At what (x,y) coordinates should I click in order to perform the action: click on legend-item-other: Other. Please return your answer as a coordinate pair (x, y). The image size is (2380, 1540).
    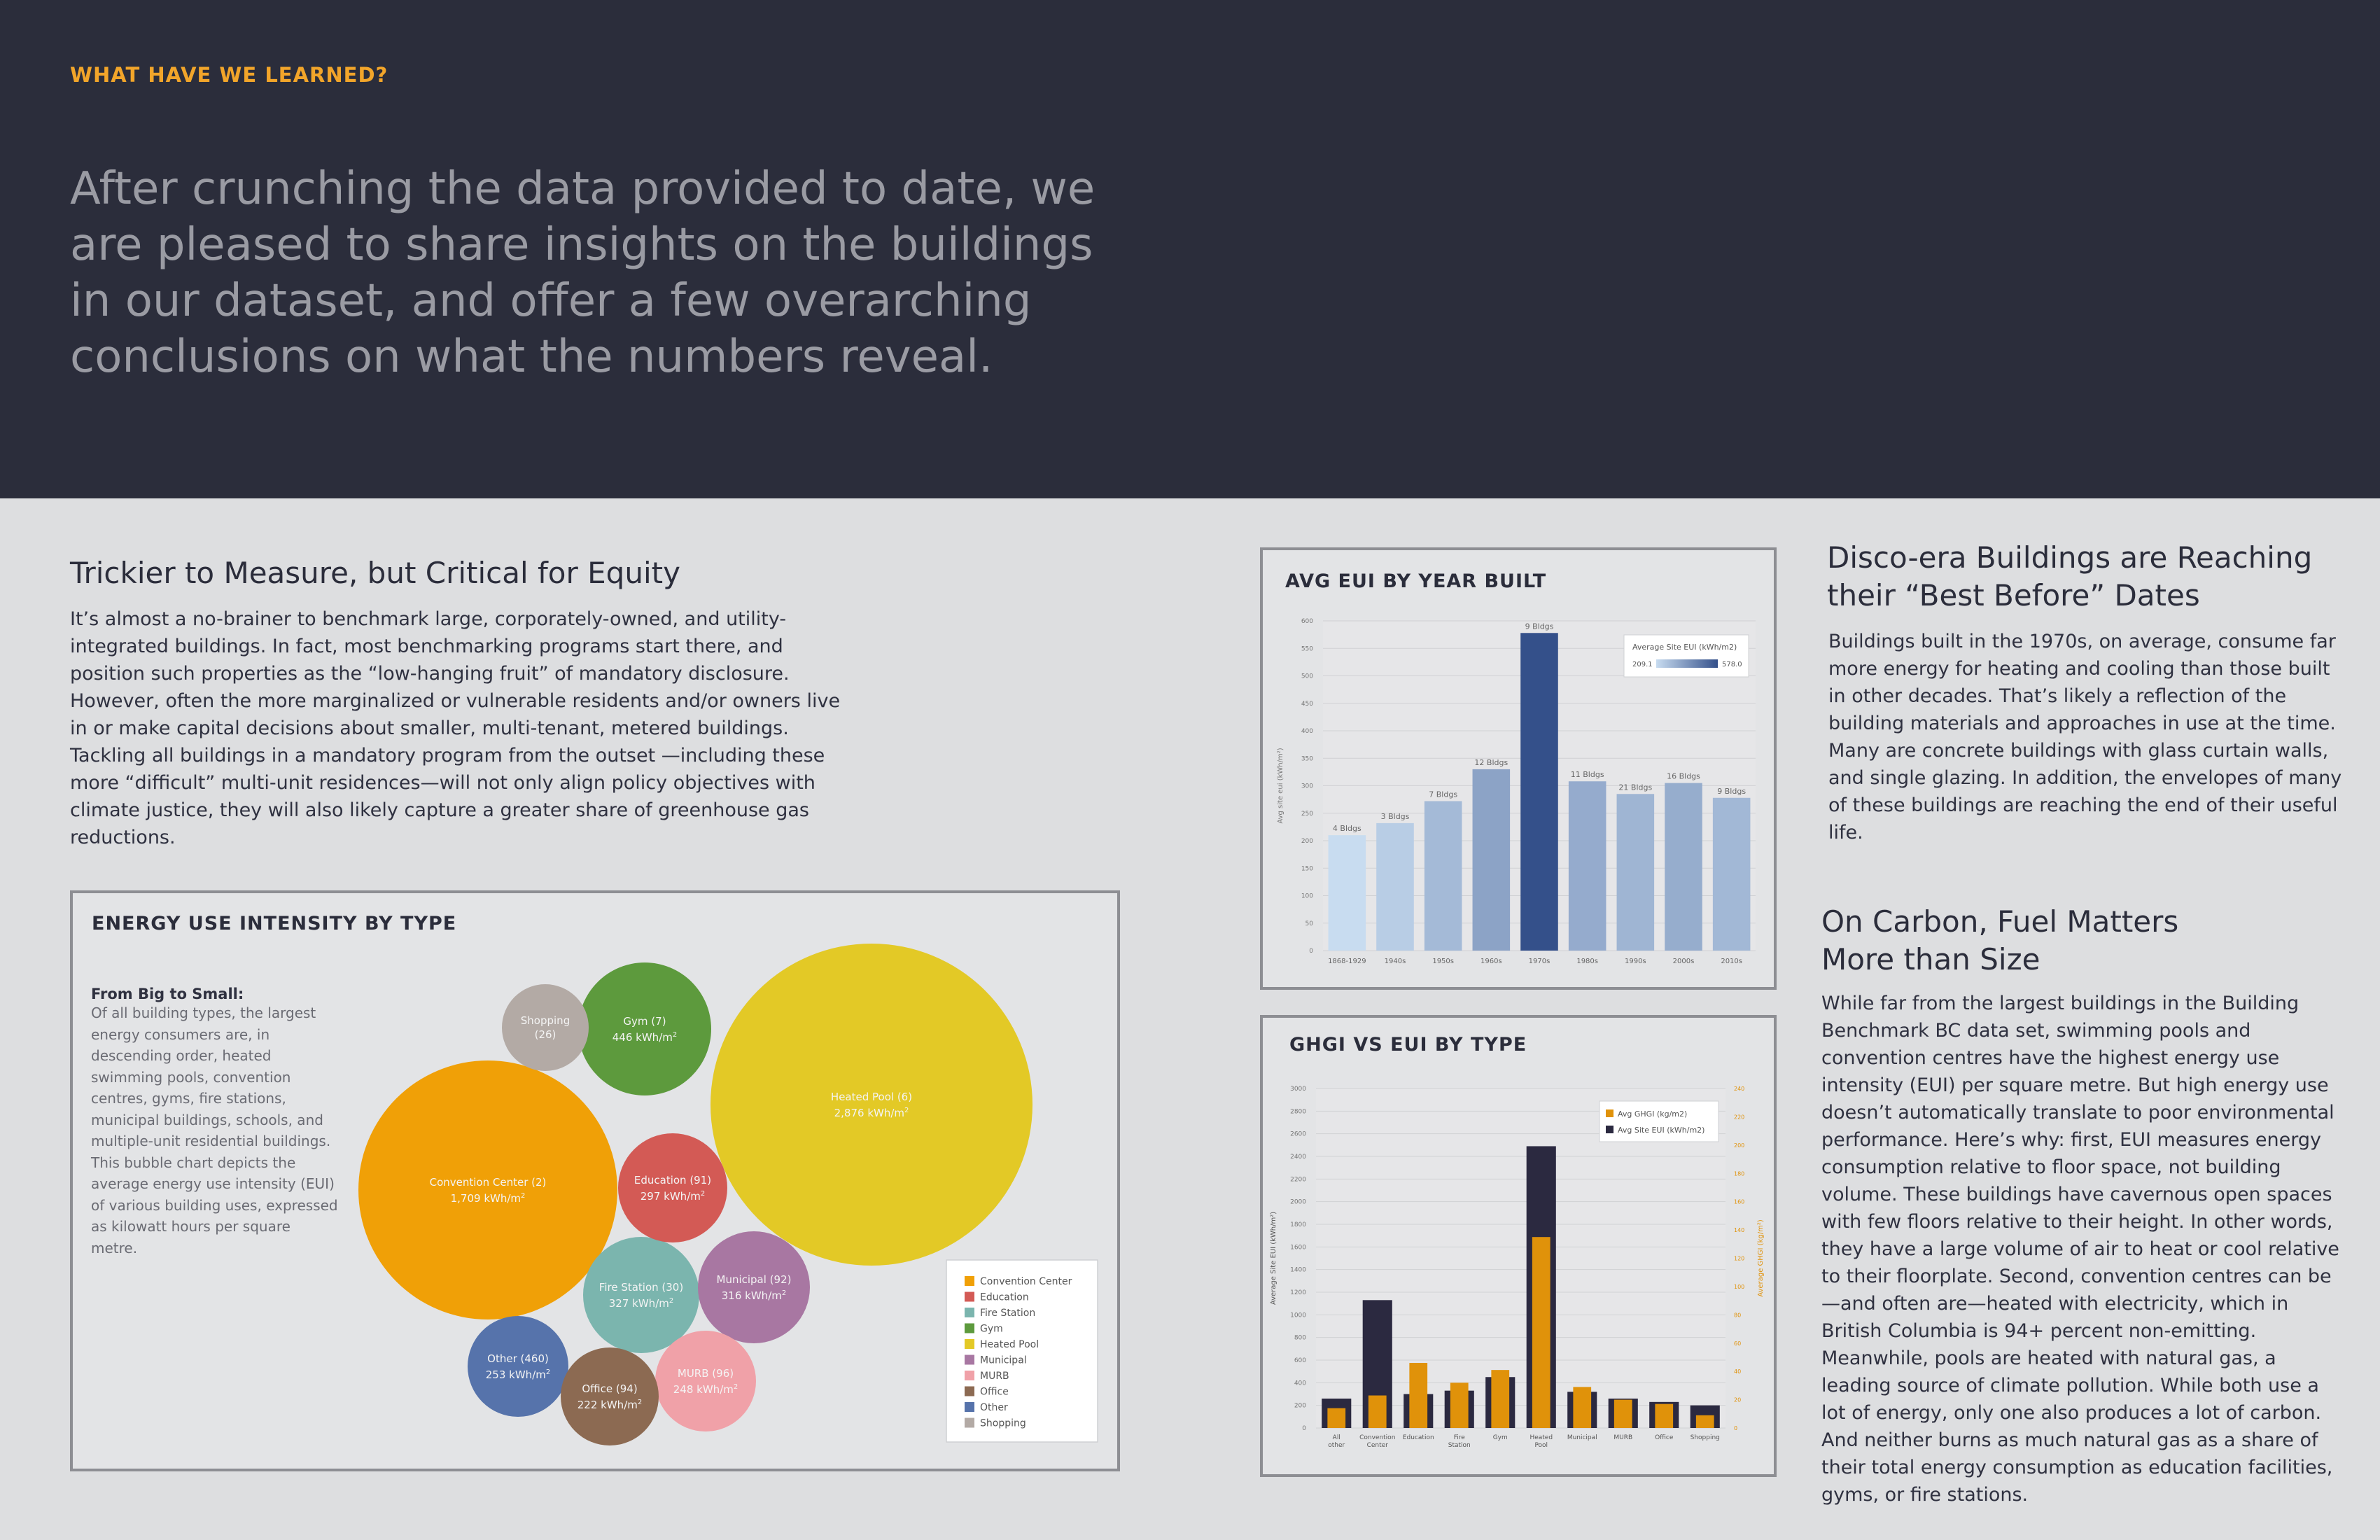
    Looking at the image, I should click on (994, 1407).